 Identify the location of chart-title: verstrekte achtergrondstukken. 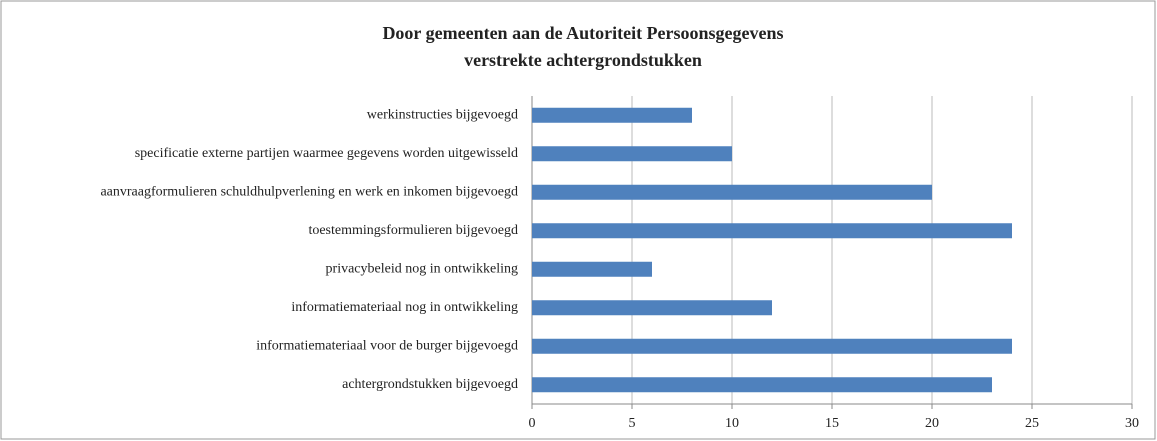
(583, 60).